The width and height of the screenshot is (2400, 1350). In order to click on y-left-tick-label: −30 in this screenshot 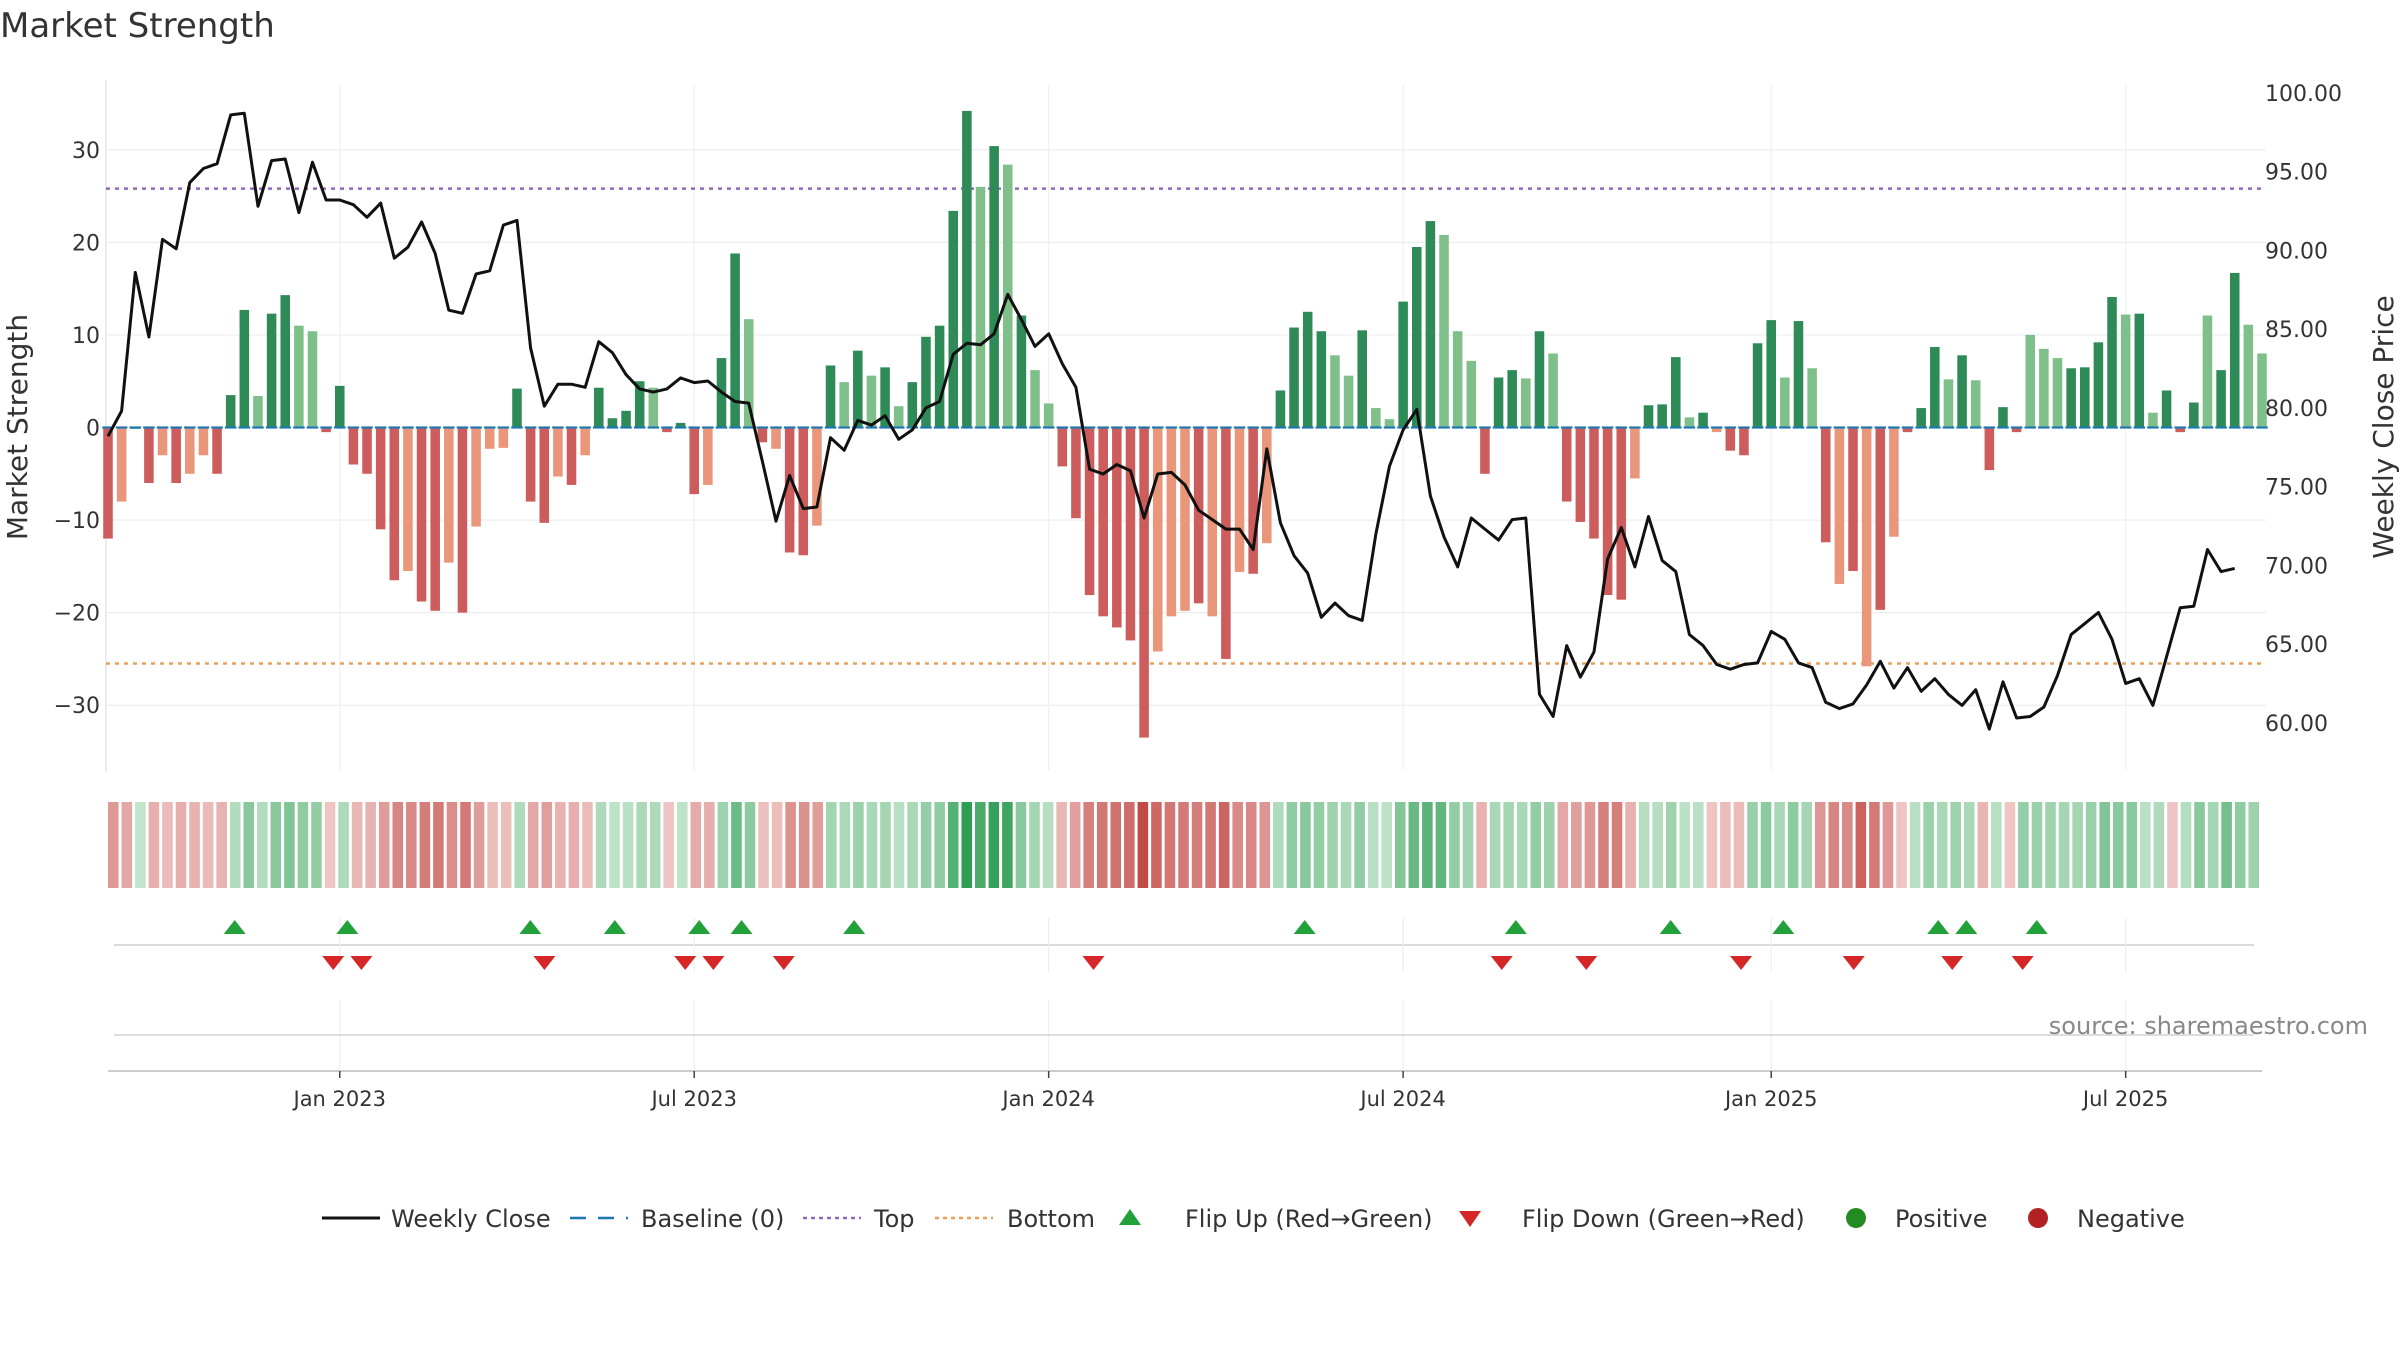, I will do `click(77, 706)`.